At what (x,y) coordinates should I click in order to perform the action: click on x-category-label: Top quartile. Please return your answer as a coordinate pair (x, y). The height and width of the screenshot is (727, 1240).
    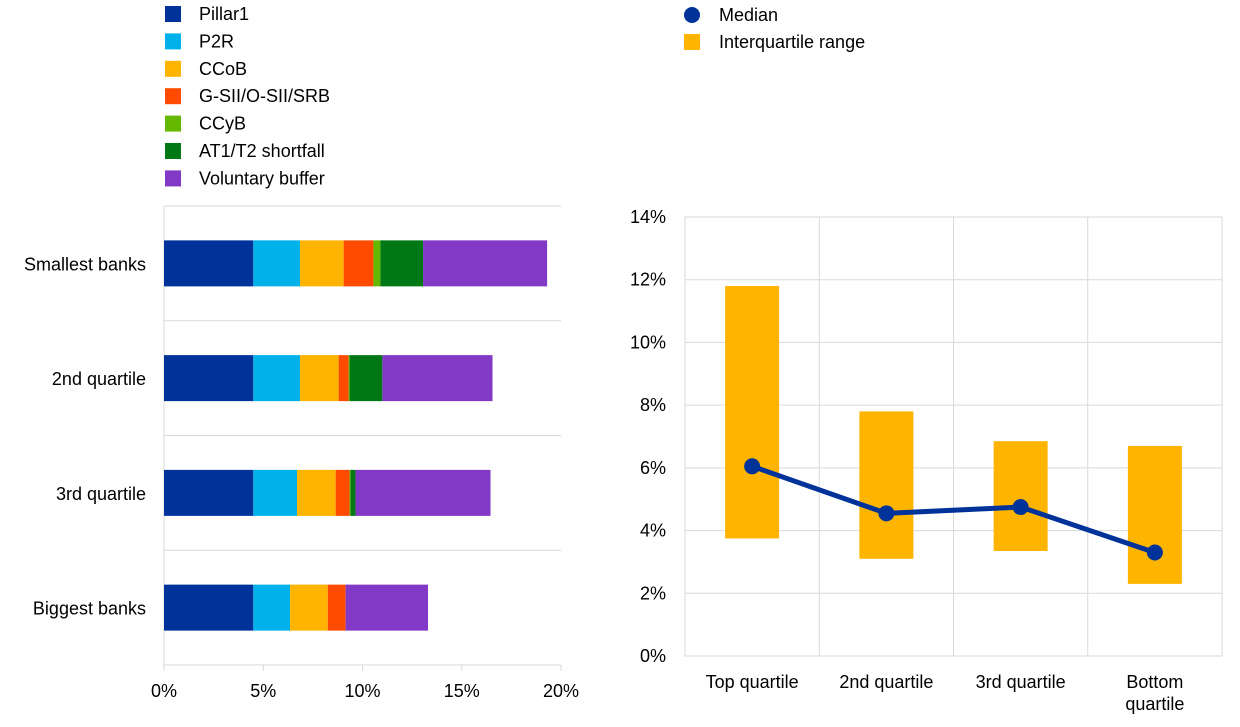
    Looking at the image, I should click on (752, 682).